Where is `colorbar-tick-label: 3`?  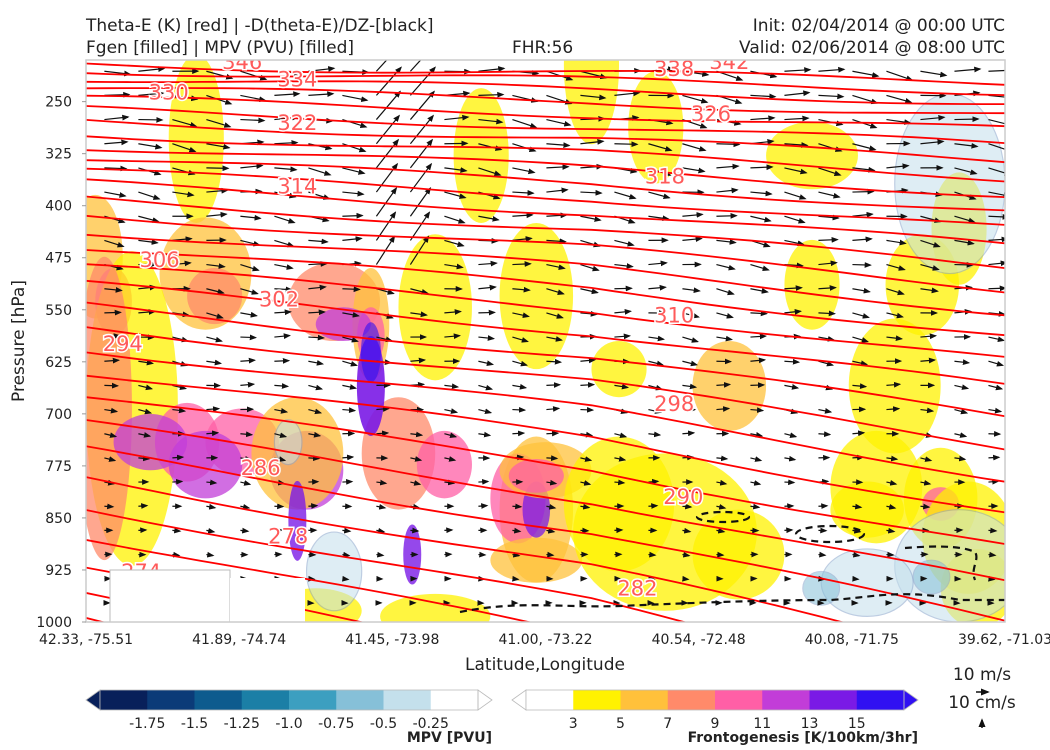
colorbar-tick-label: 3 is located at coordinates (573, 724).